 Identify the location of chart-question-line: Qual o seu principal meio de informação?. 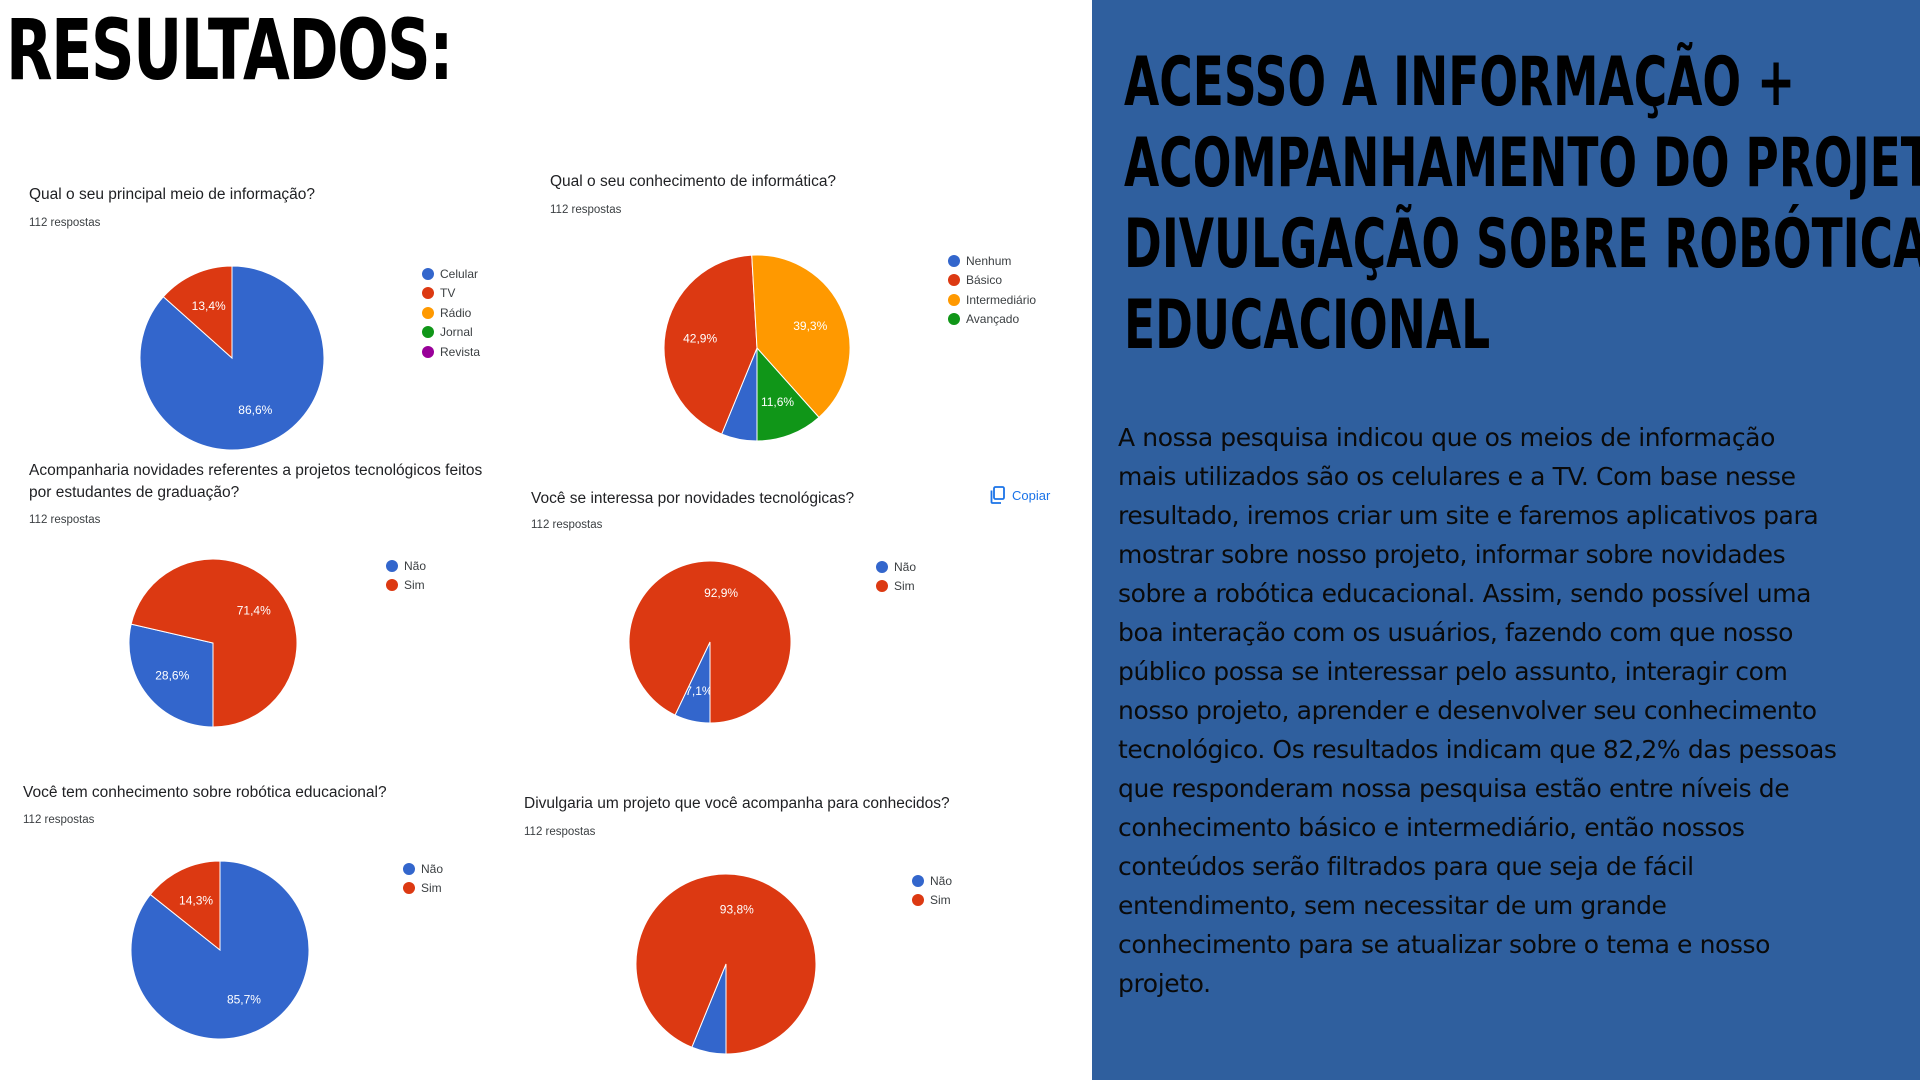
(172, 194).